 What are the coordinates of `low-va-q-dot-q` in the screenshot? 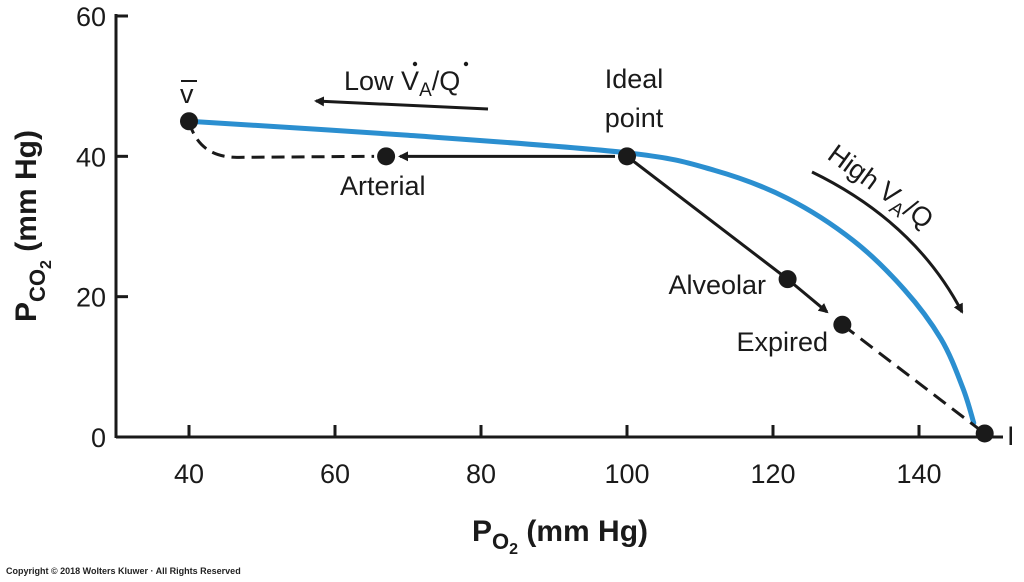 It's located at (466, 64).